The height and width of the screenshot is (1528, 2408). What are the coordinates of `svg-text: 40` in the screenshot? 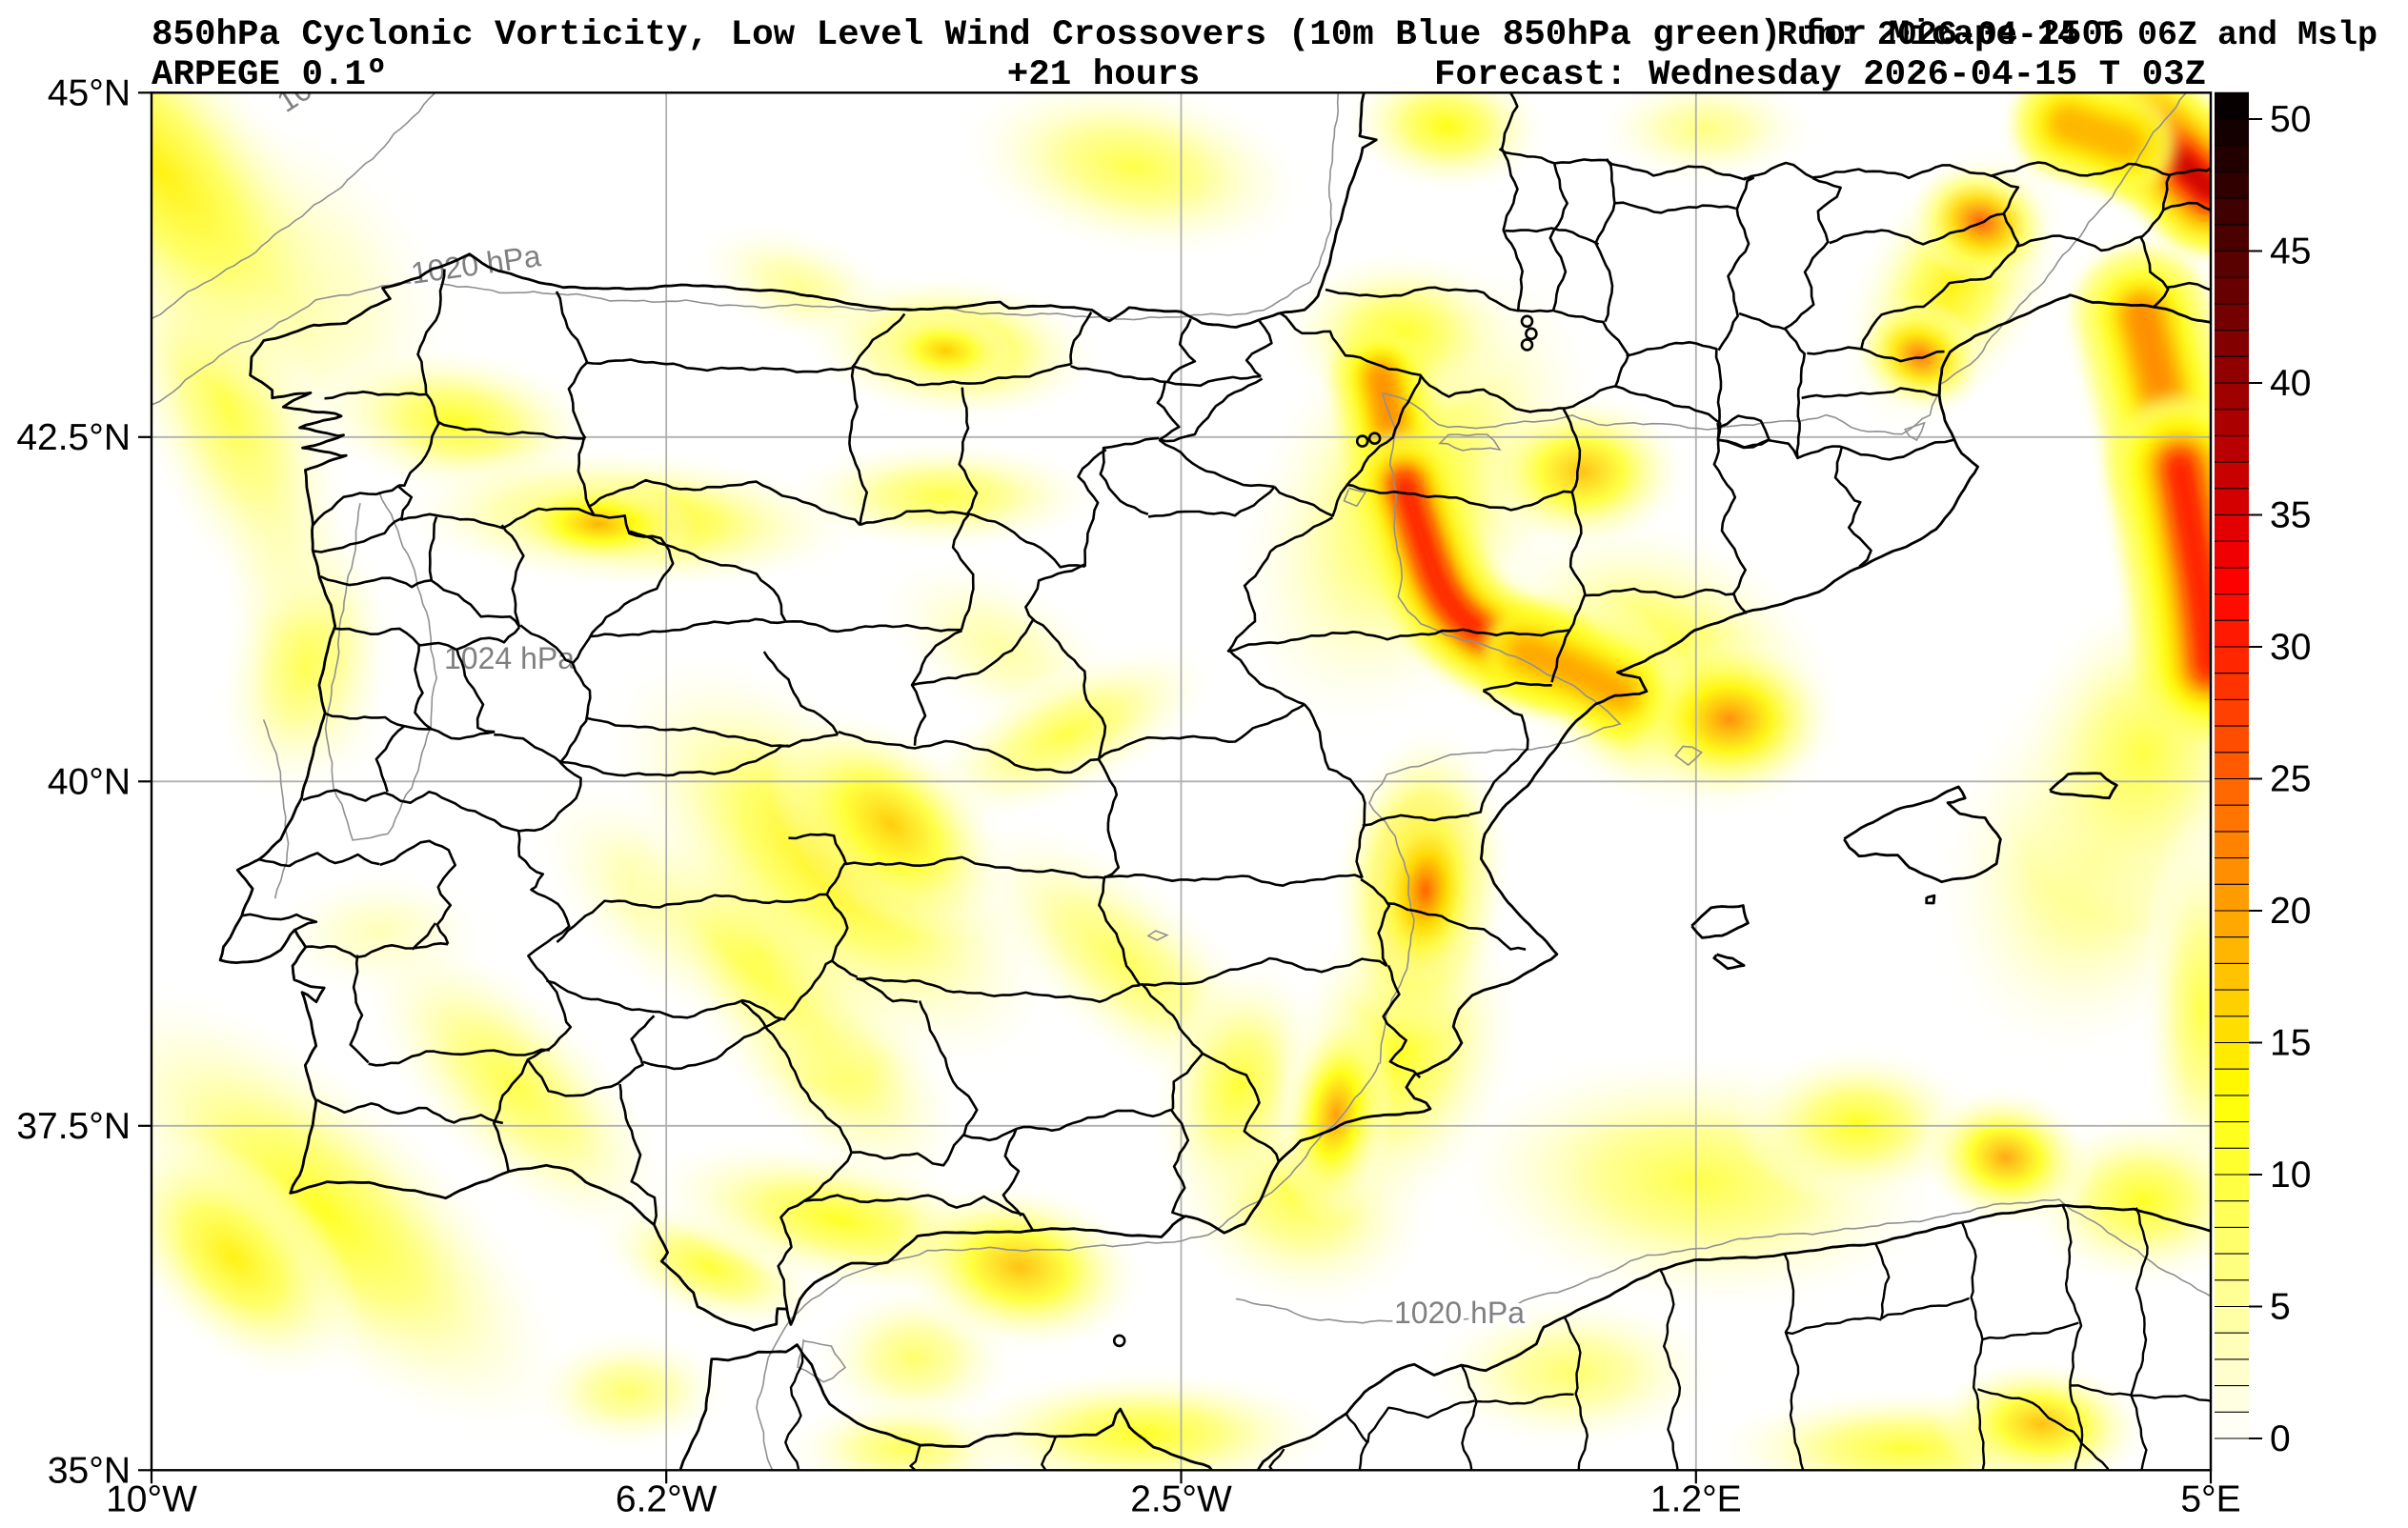 It's located at (2290, 384).